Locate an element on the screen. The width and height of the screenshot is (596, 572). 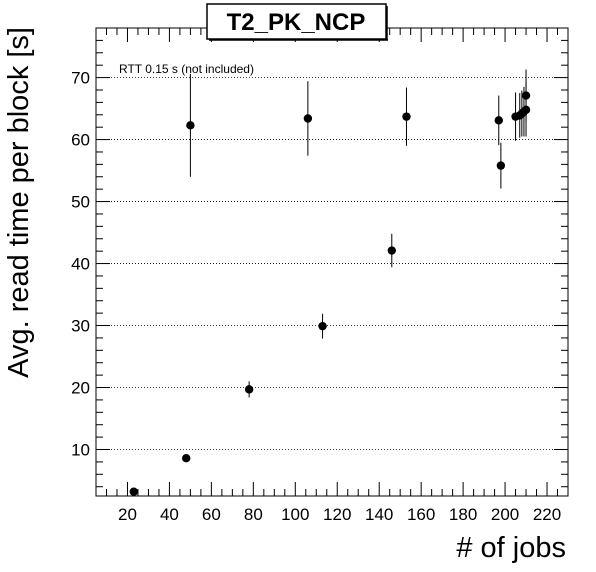
title-box is located at coordinates (296, 21).